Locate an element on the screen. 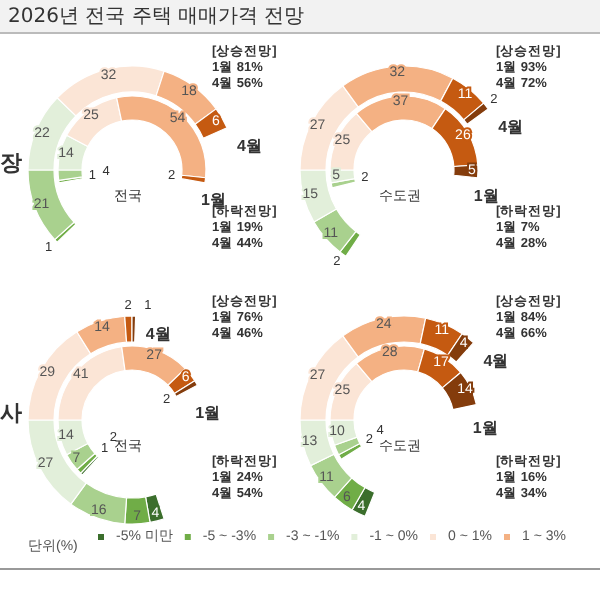 The width and height of the screenshot is (600, 600). text: 사 is located at coordinates (11, 414).